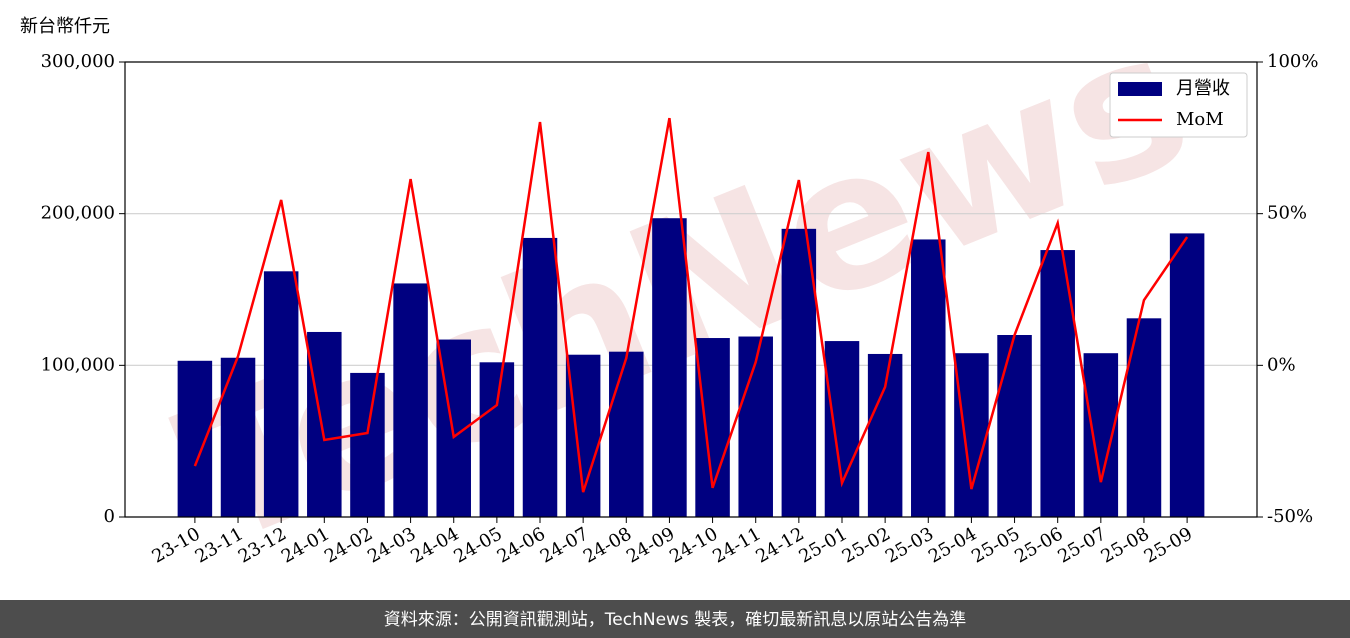 The width and height of the screenshot is (1350, 638). I want to click on x-tick-label: 23-10, so click(175, 545).